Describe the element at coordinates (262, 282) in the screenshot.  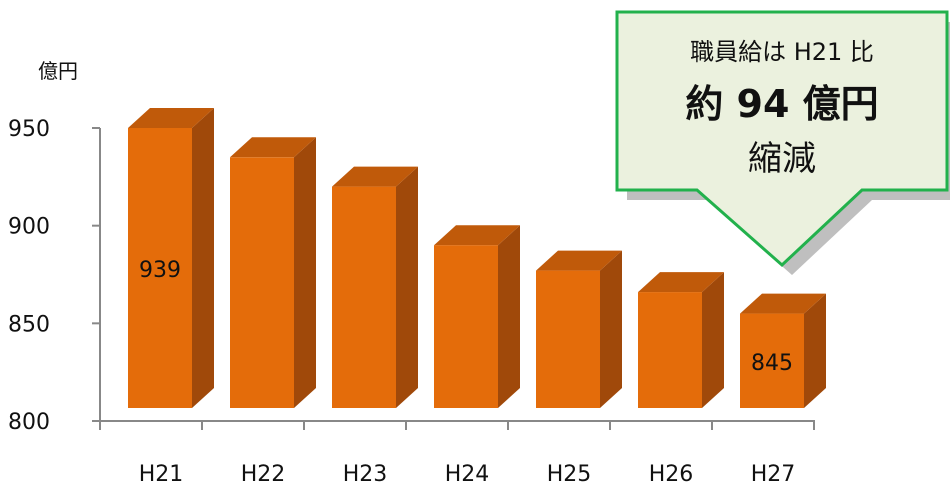
I see `bar-front-H22` at that location.